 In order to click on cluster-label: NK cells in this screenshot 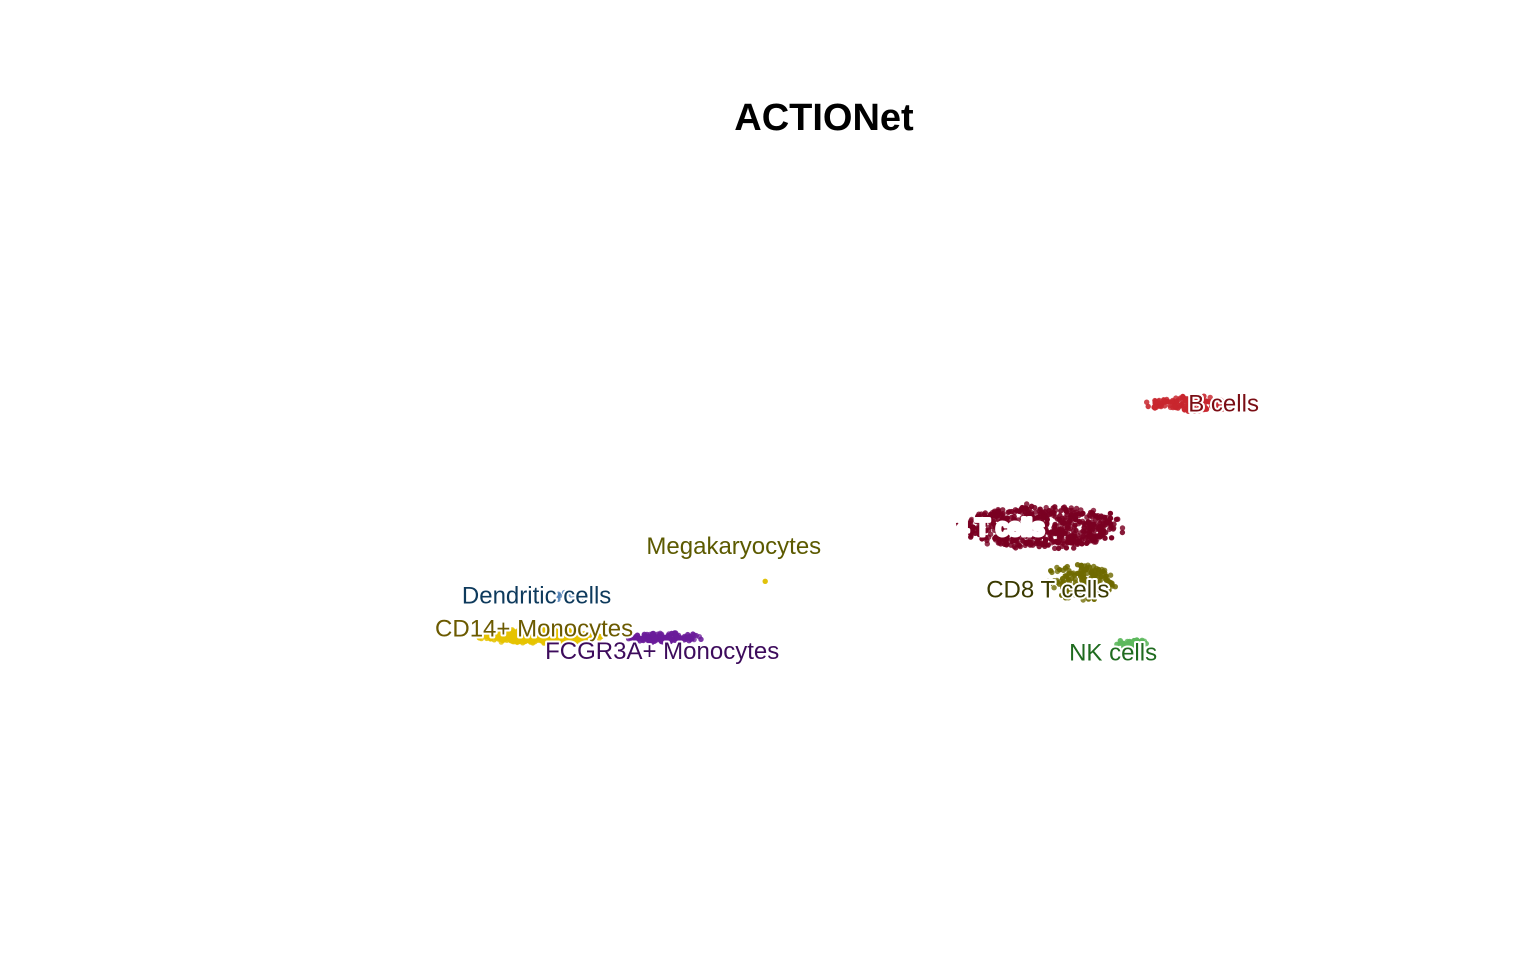, I will do `click(1113, 653)`.